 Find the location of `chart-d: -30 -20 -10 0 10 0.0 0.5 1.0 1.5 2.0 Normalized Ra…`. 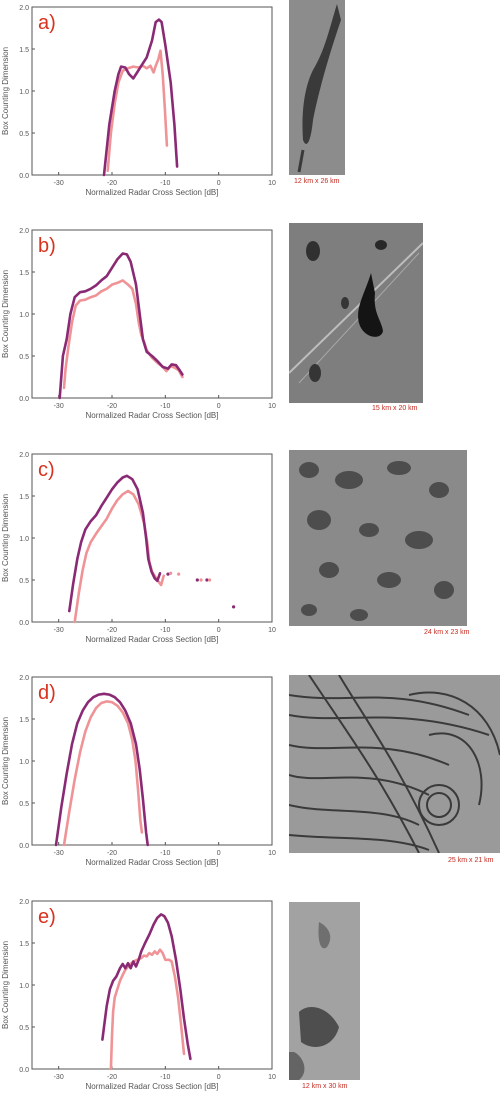

chart-d: -30 -20 -10 0 10 0.0 0.5 1.0 1.5 2.0 Normalized Ra… is located at coordinates (138, 771).